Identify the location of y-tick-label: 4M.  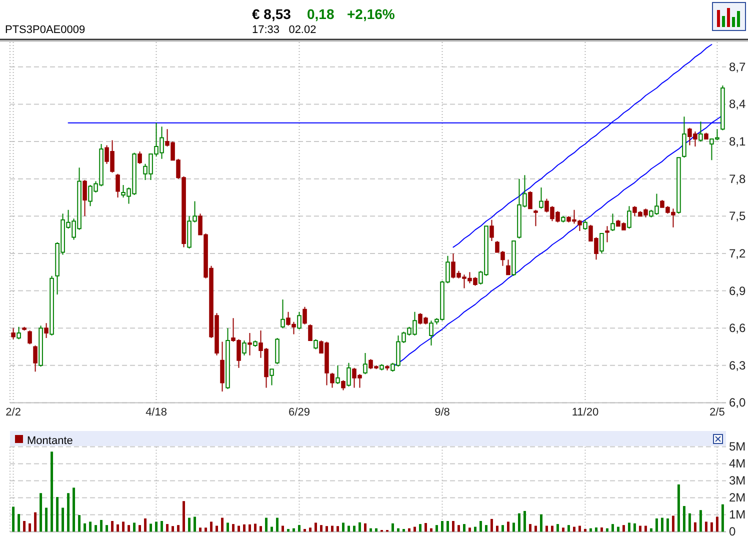
(737, 463).